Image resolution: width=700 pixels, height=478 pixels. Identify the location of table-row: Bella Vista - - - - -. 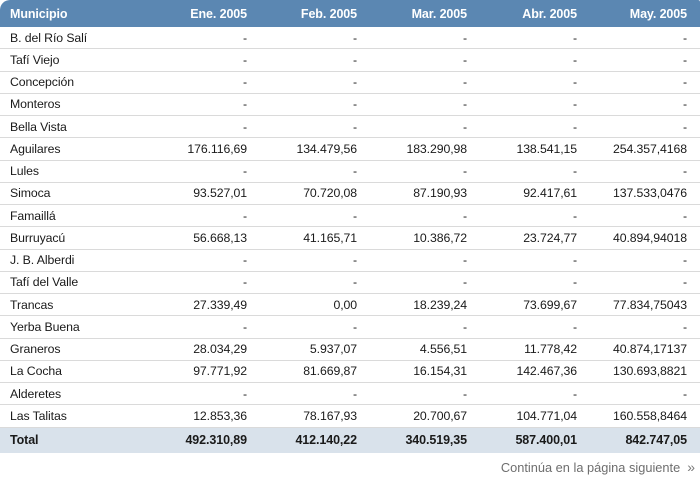
(350, 127).